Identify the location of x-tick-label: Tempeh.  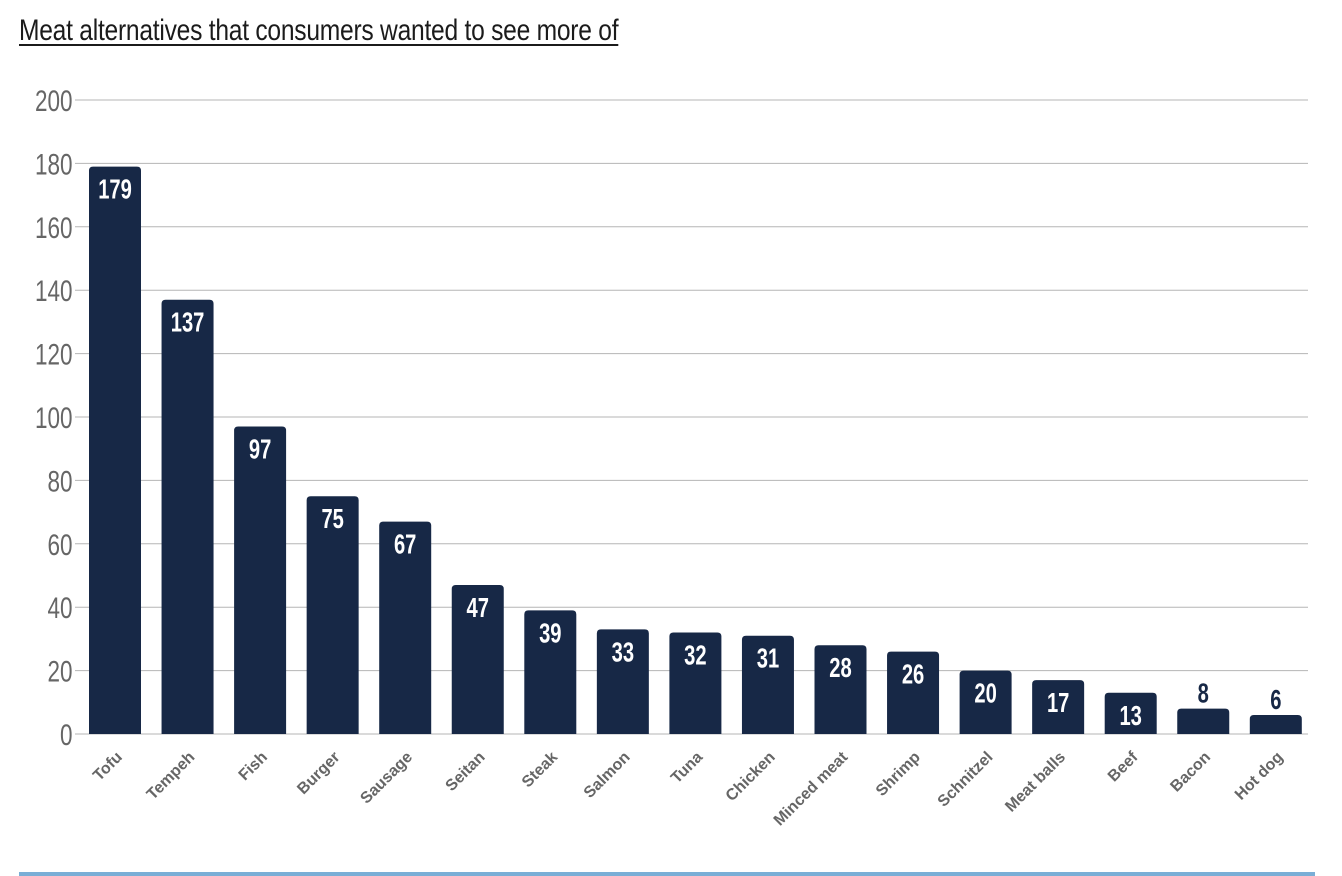
(171, 776).